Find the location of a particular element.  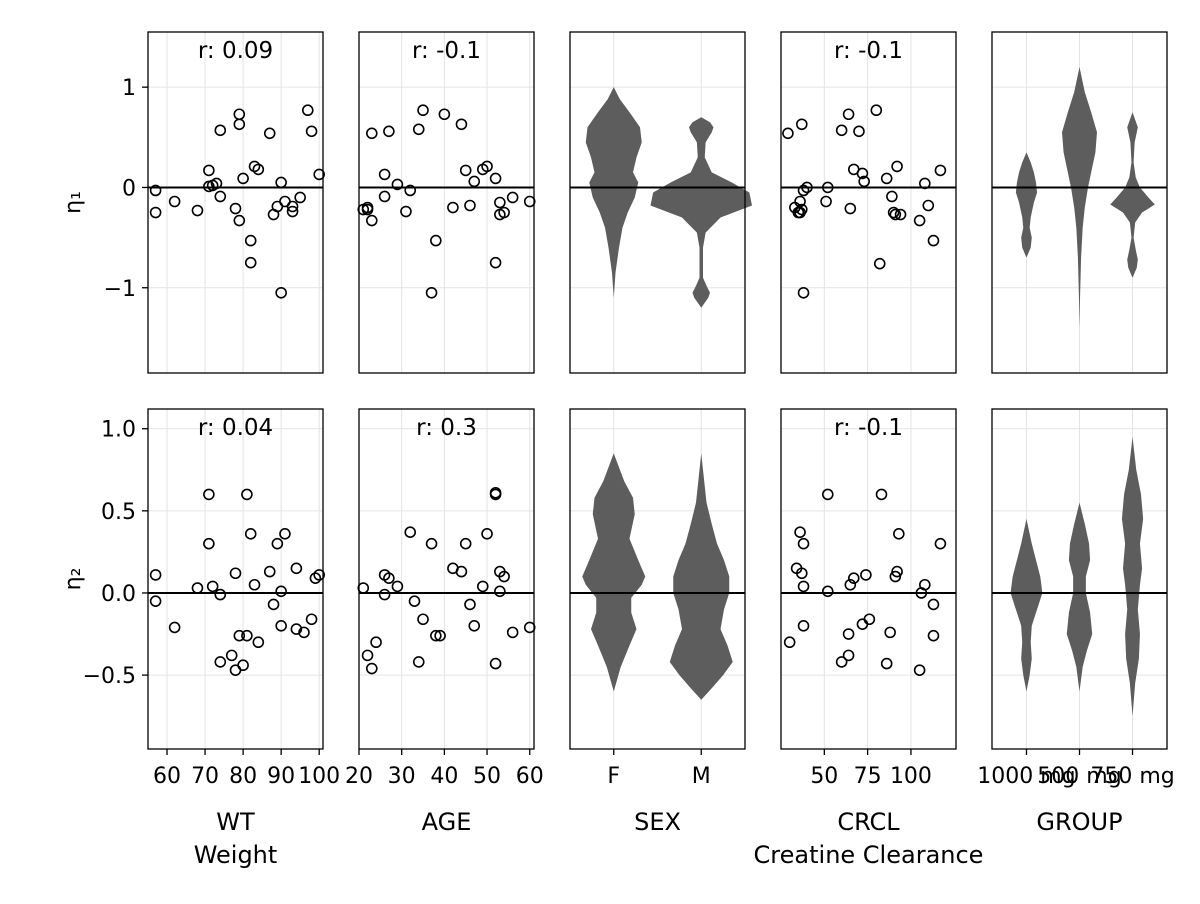

x-tick-label: 70 is located at coordinates (205, 776).